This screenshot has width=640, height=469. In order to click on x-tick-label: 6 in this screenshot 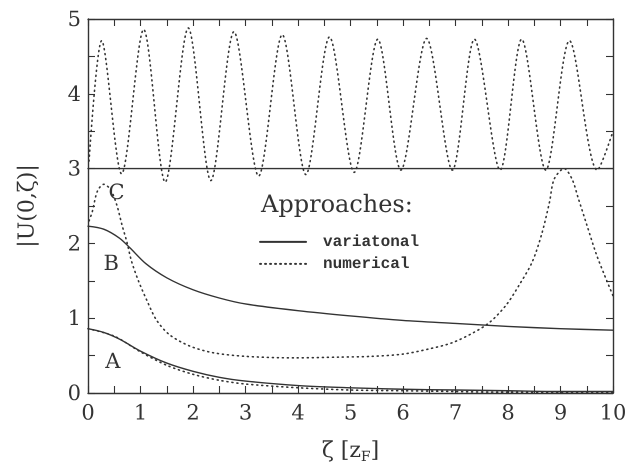, I will do `click(403, 412)`.